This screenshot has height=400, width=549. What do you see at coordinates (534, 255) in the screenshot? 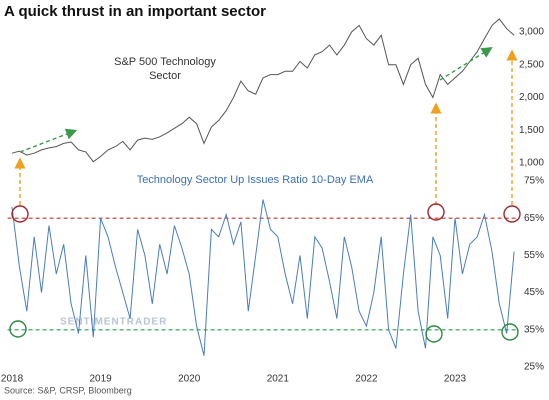
I see `y-tick-label: 55%` at bounding box center [534, 255].